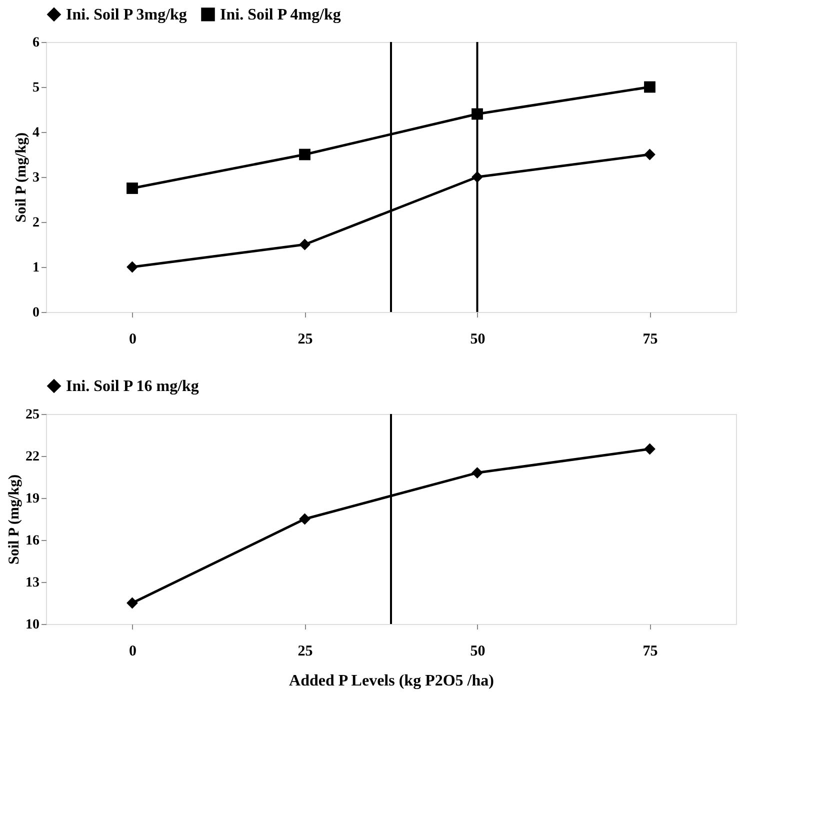 The width and height of the screenshot is (833, 821). What do you see at coordinates (391, 681) in the screenshot?
I see `x-axis-title: Added P Levels (kg P2O5 /ha)` at bounding box center [391, 681].